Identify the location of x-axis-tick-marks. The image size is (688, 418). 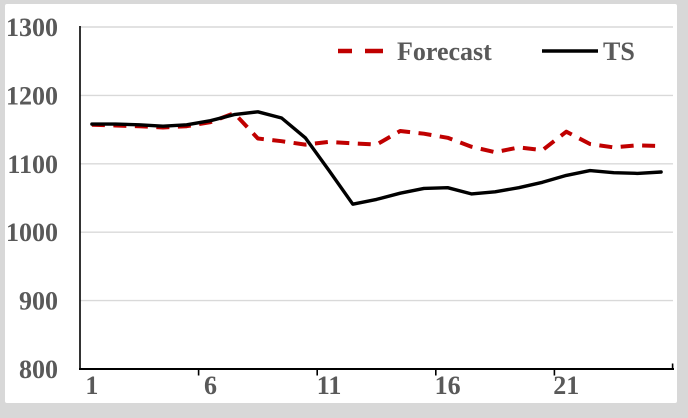
(376, 372).